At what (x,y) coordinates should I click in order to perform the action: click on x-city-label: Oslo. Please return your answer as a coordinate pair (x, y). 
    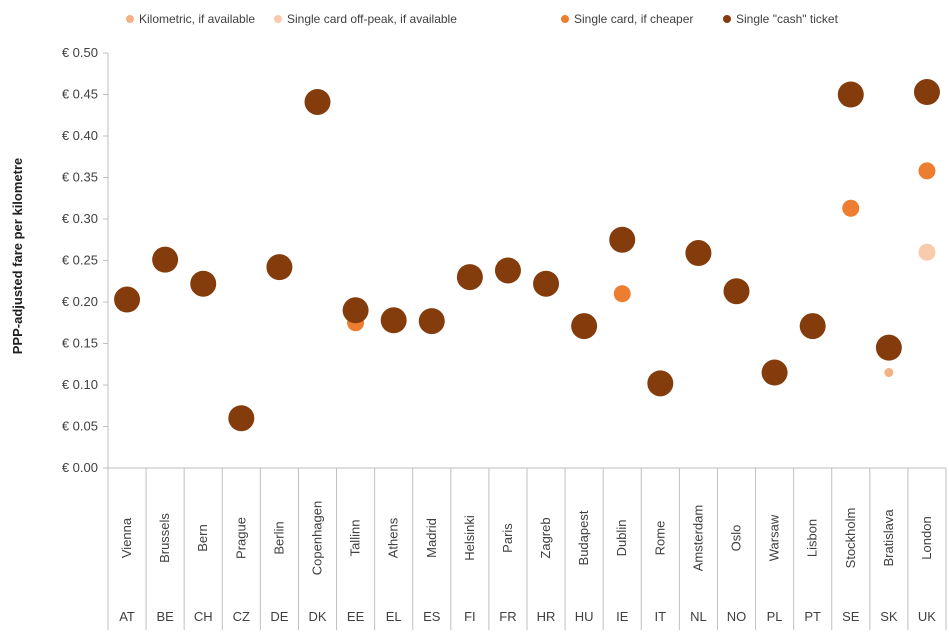
    Looking at the image, I should click on (736, 538).